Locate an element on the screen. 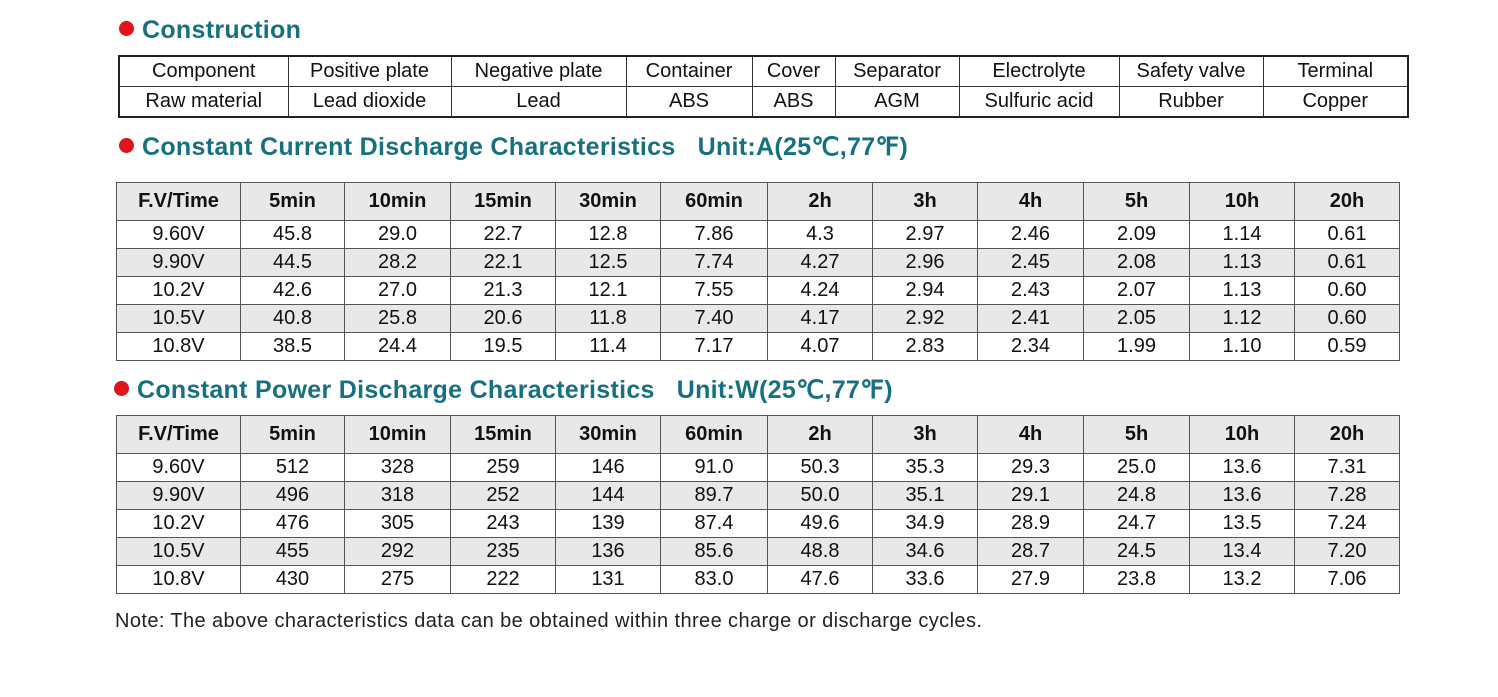 The image size is (1498, 697). cell: 1.14 is located at coordinates (1242, 234).